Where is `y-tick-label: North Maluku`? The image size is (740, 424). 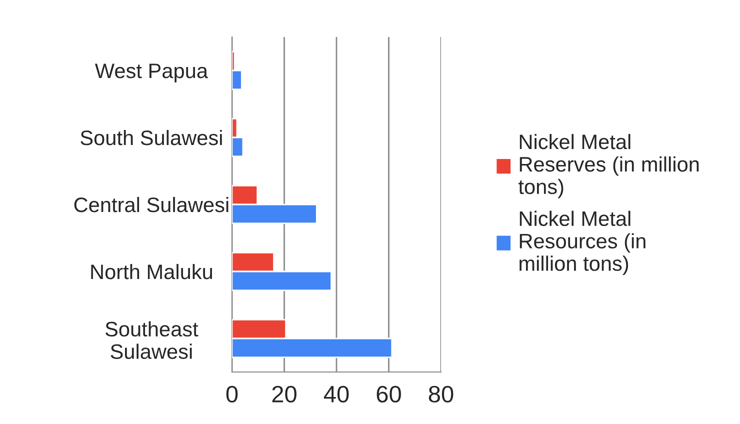 y-tick-label: North Maluku is located at coordinates (151, 272).